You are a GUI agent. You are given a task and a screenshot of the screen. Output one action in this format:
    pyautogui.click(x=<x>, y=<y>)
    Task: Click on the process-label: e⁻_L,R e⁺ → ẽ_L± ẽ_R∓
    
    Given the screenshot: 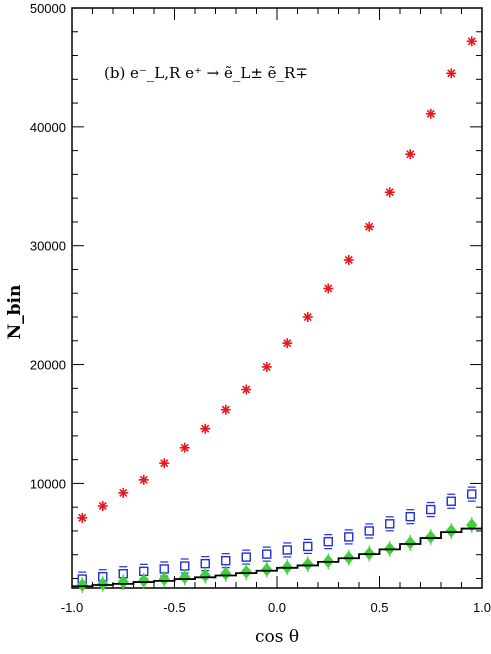 What is the action you would take?
    pyautogui.click(x=219, y=73)
    